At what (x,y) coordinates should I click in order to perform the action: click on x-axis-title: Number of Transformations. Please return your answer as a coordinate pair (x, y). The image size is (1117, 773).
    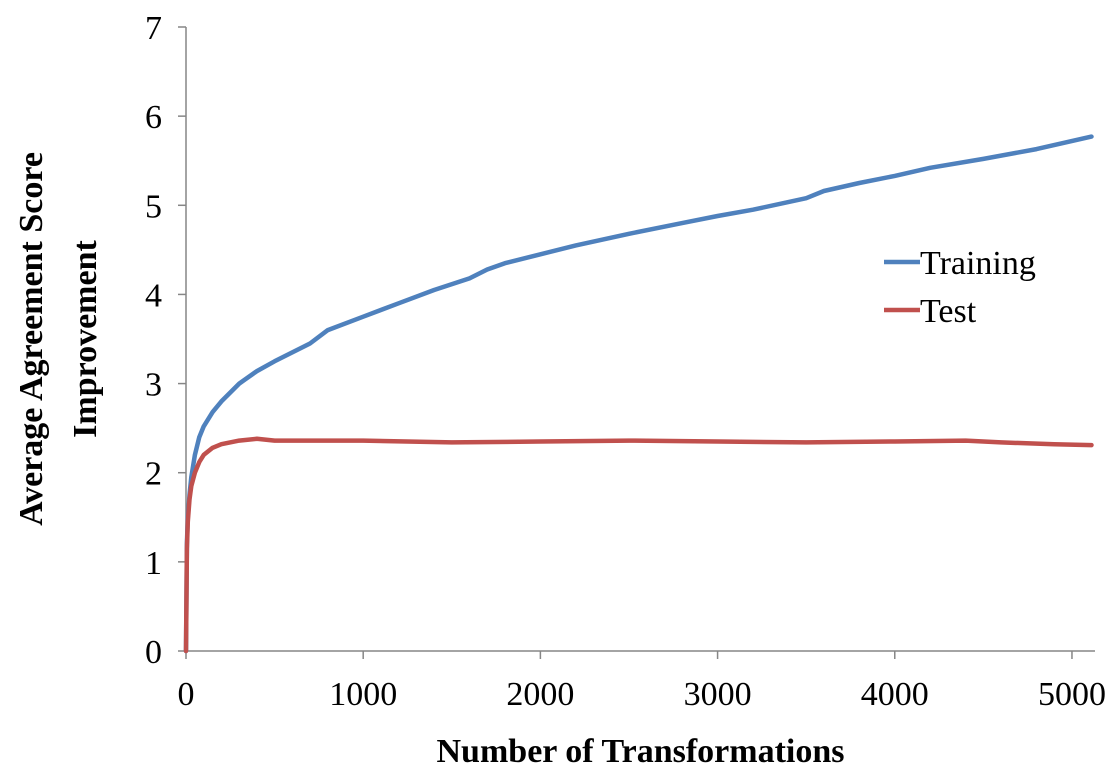
    Looking at the image, I should click on (641, 751).